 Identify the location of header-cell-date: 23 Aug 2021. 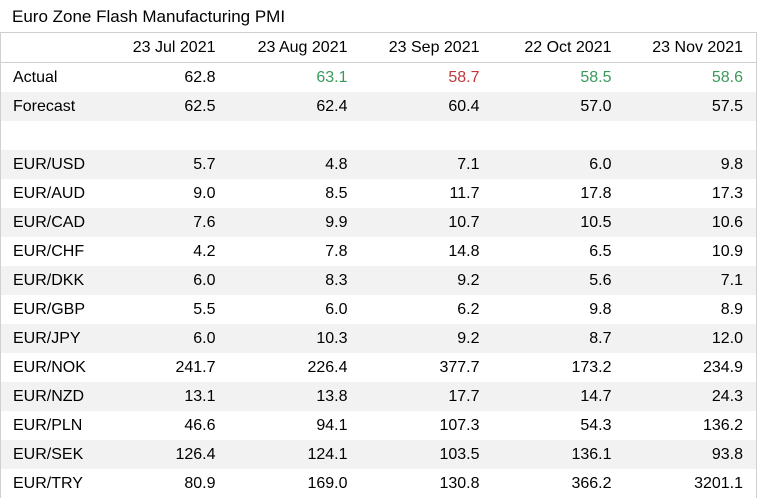
(294, 47).